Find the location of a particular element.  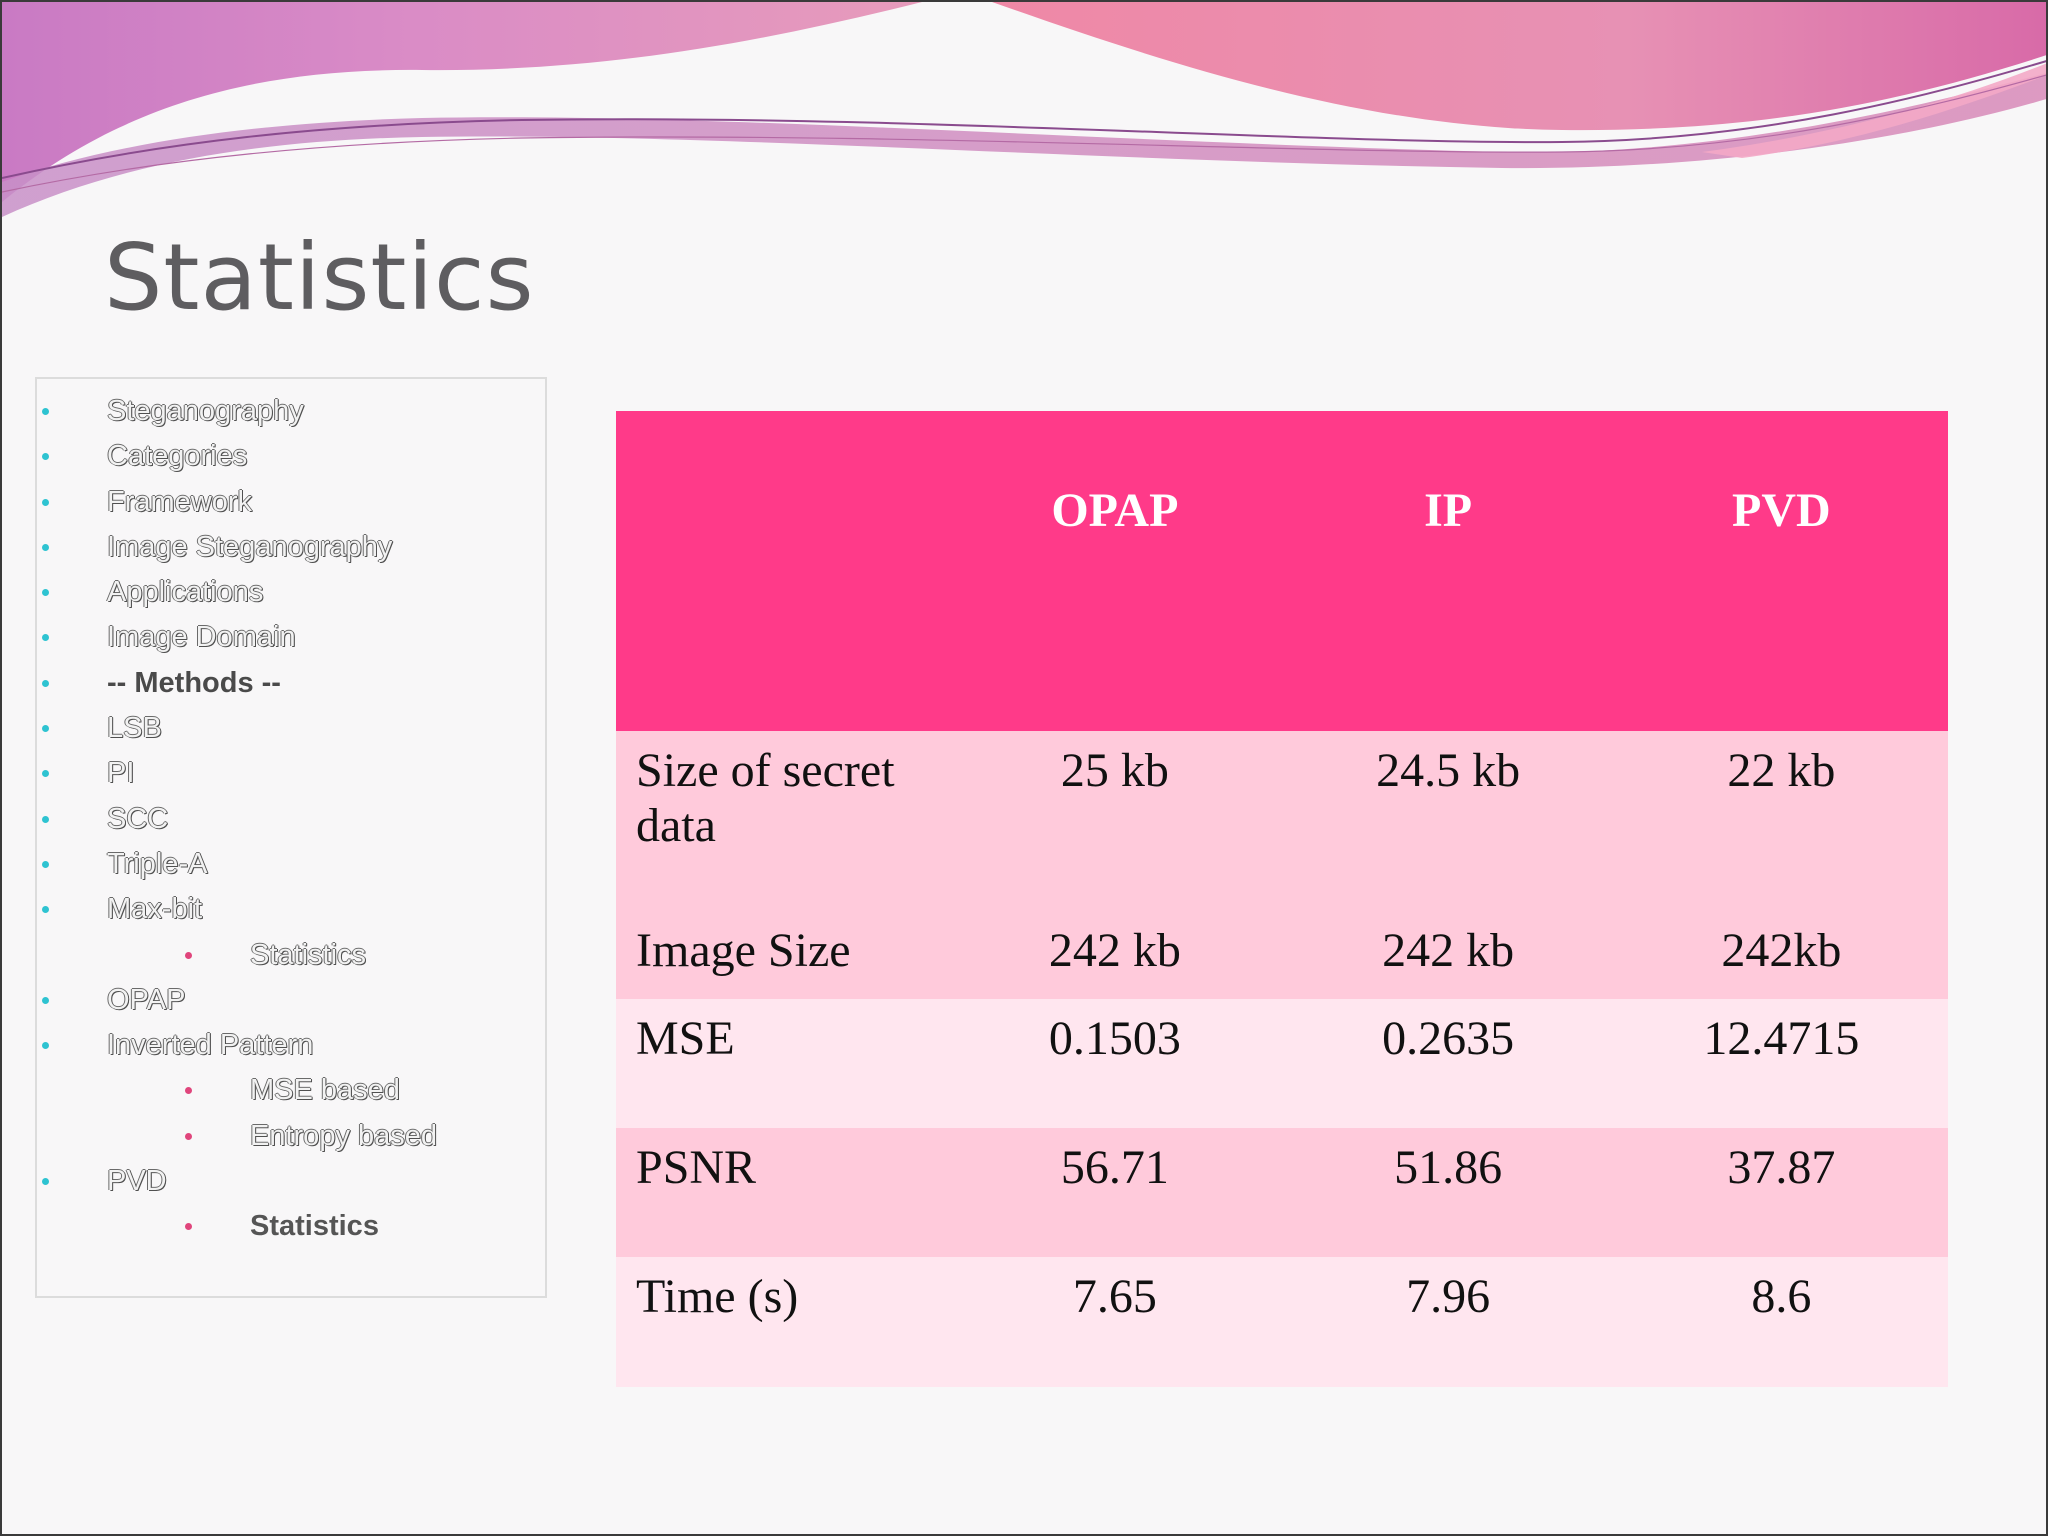

row-label: Size of secret data is located at coordinates (782, 826).